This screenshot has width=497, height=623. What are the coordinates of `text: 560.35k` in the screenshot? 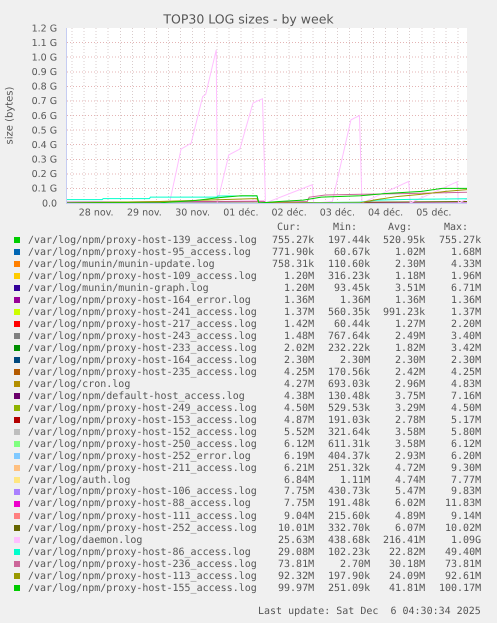 It's located at (349, 312).